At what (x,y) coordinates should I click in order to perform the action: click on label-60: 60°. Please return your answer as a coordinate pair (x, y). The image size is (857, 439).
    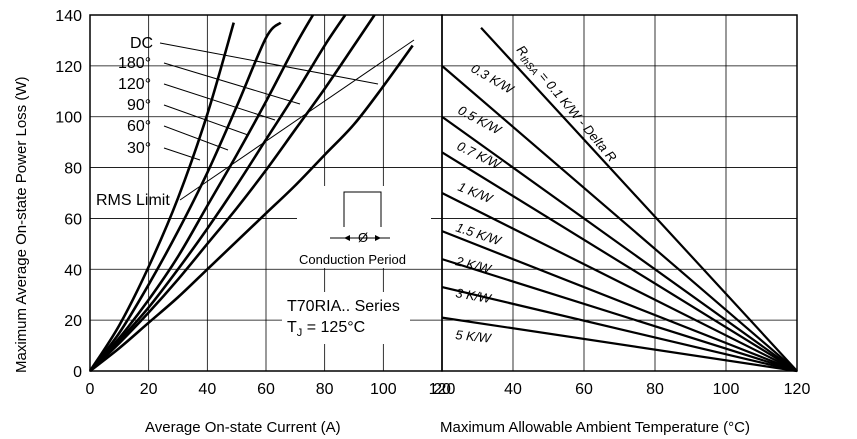
    Looking at the image, I should click on (139, 126).